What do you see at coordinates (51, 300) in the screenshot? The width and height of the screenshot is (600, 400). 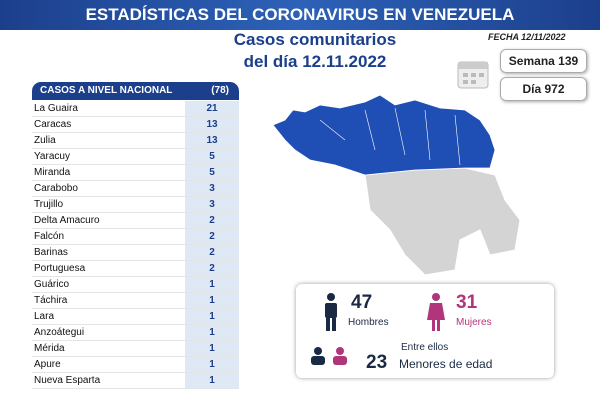 I see `state-name: Táchira` at bounding box center [51, 300].